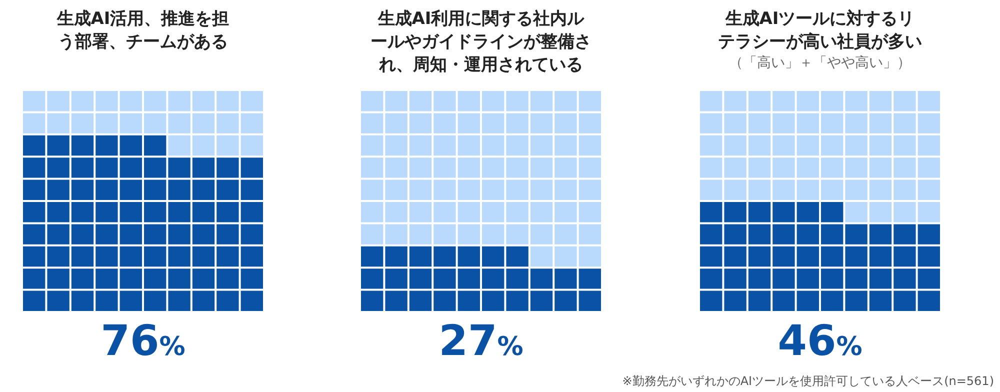 This screenshot has height=392, width=1000. Describe the element at coordinates (820, 341) in the screenshot. I see `data-label: 46%` at that location.